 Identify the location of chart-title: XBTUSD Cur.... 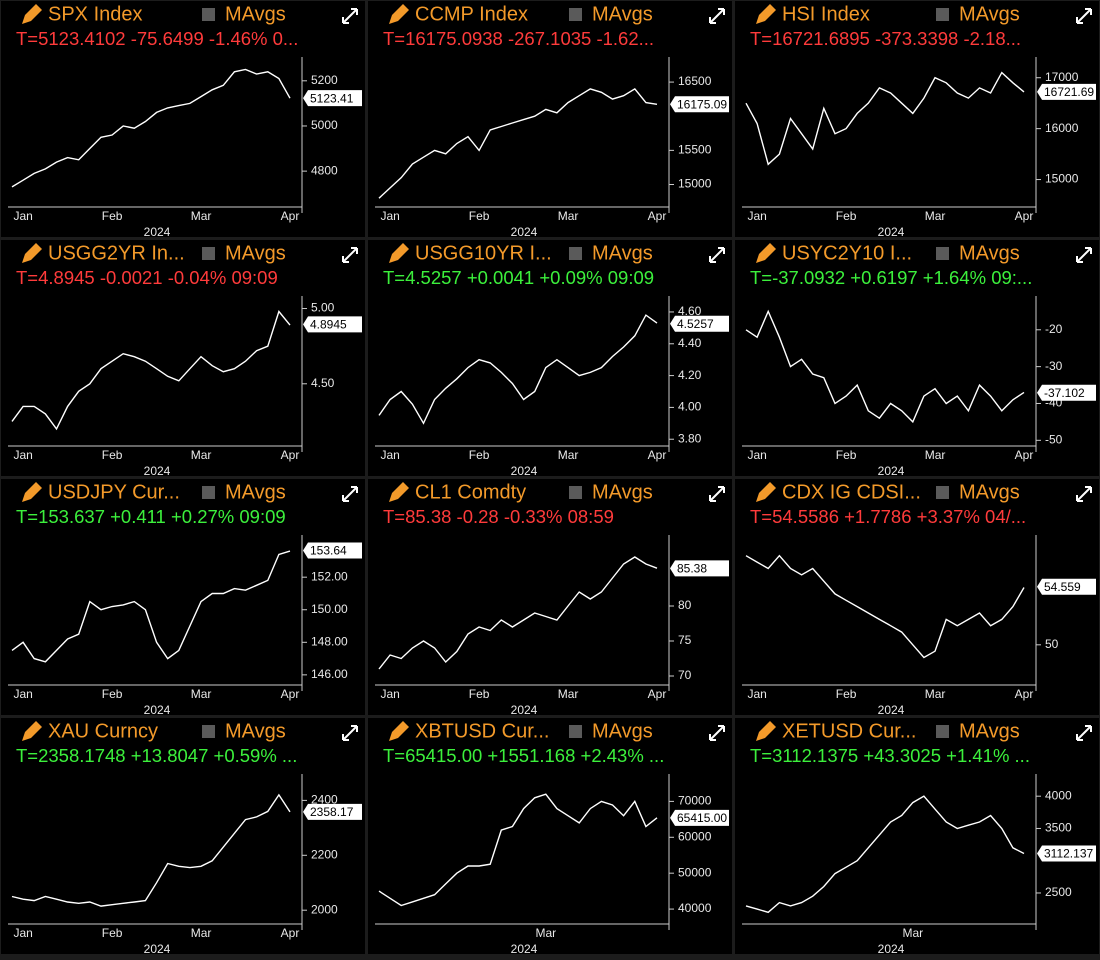
(482, 731).